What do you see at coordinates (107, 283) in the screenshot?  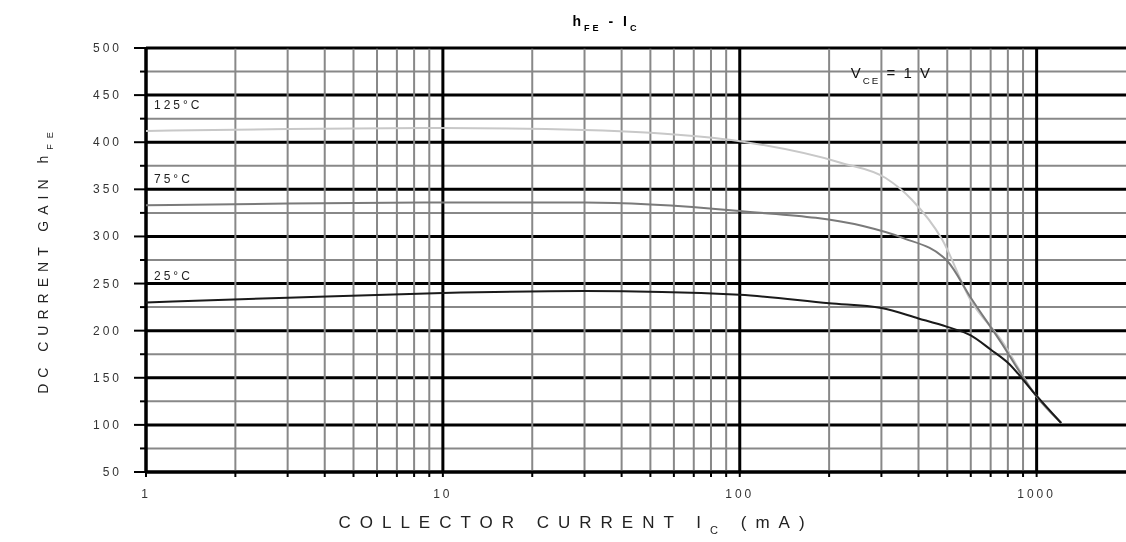 I see `y-tick-label: 250` at bounding box center [107, 283].